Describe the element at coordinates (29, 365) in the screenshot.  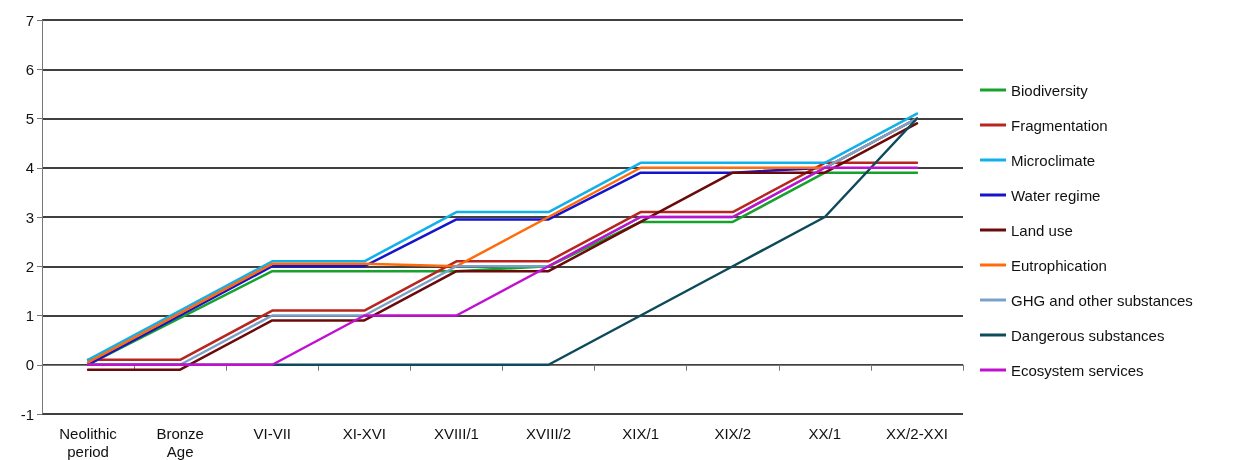
I see `y-tick-label: 0` at that location.